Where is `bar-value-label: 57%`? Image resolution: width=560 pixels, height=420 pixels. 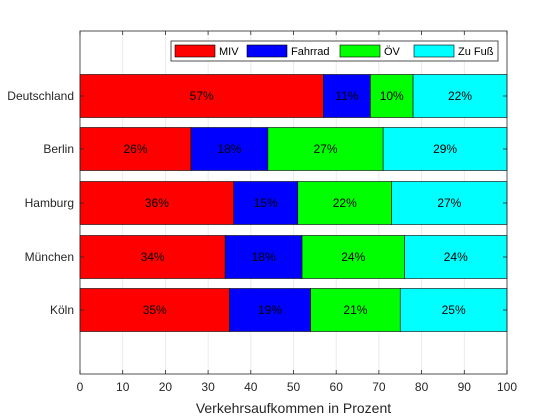 bar-value-label: 57% is located at coordinates (202, 96).